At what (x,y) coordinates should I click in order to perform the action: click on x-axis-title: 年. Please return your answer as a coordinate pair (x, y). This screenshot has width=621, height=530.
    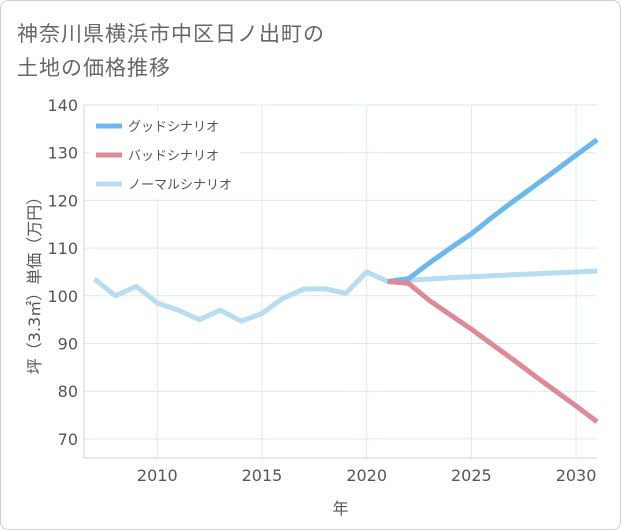
    Looking at the image, I should click on (340, 508).